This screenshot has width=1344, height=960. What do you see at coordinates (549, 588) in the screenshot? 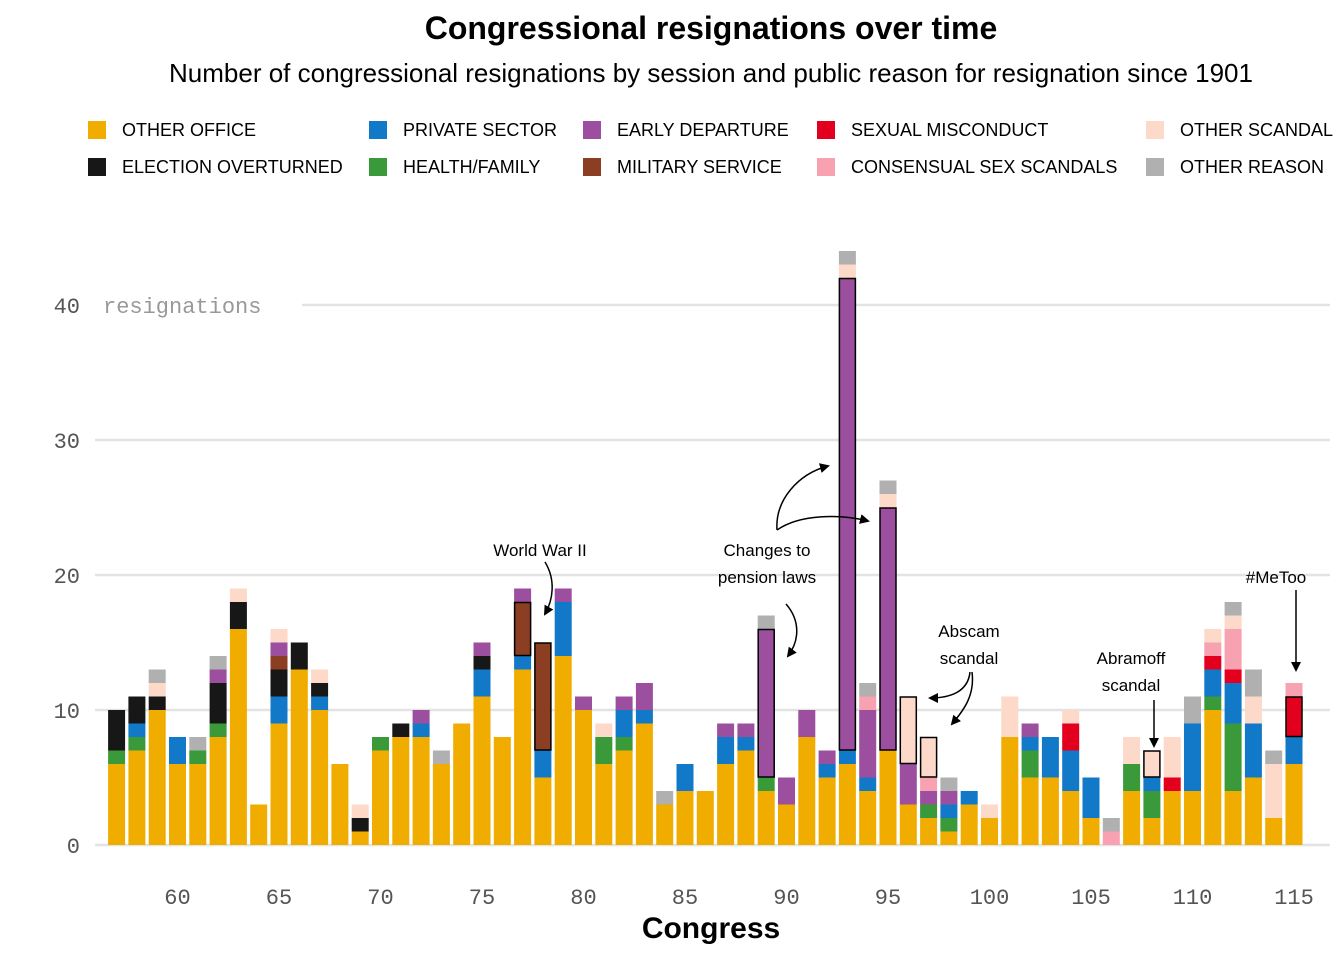
I see `annotation-arrow-ww2` at bounding box center [549, 588].